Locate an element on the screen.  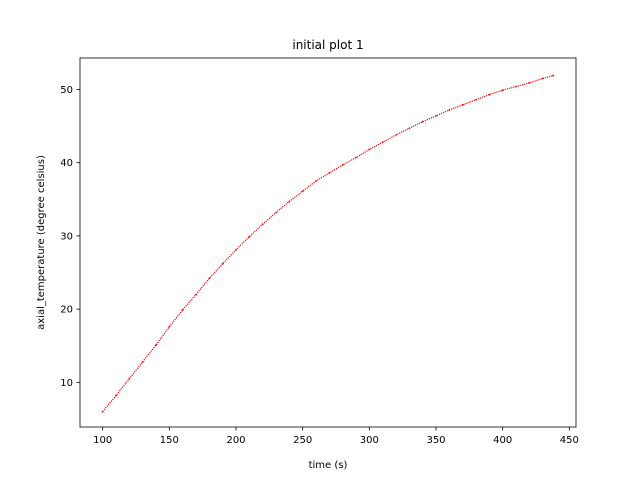
x-tick-label: 100 is located at coordinates (102, 440).